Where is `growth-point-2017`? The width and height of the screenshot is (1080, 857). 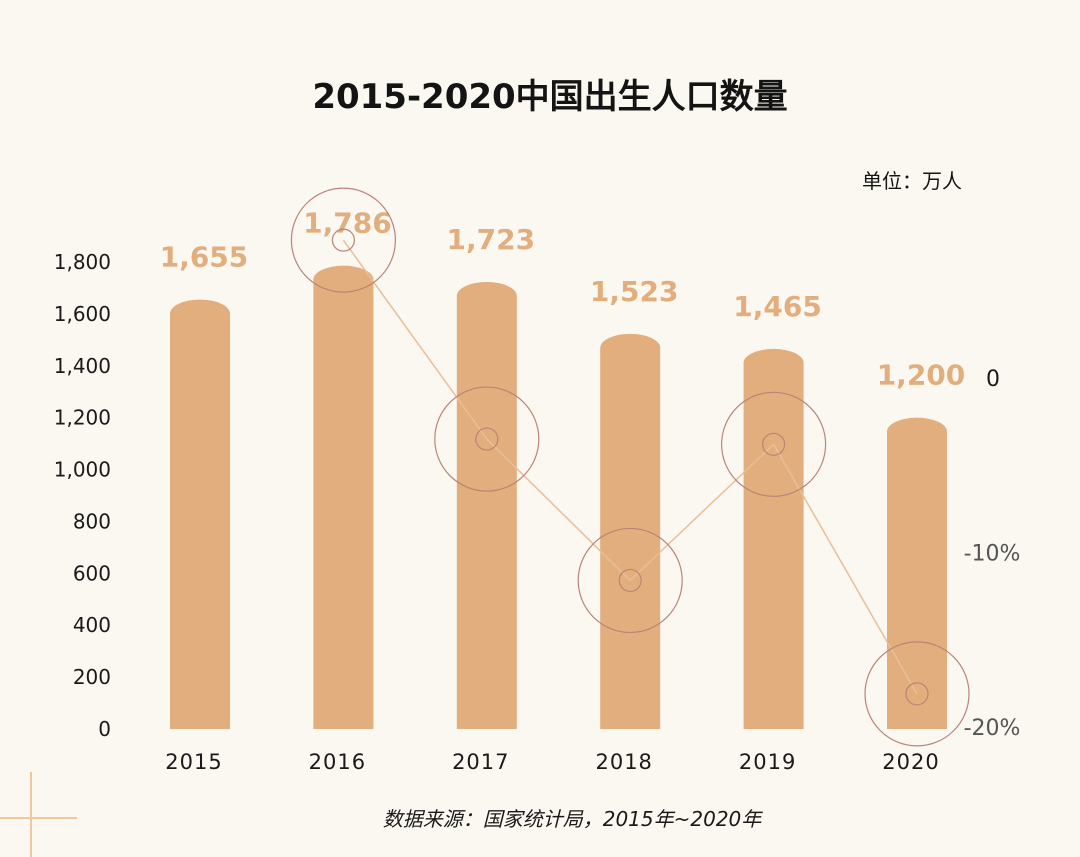 growth-point-2017 is located at coordinates (487, 439).